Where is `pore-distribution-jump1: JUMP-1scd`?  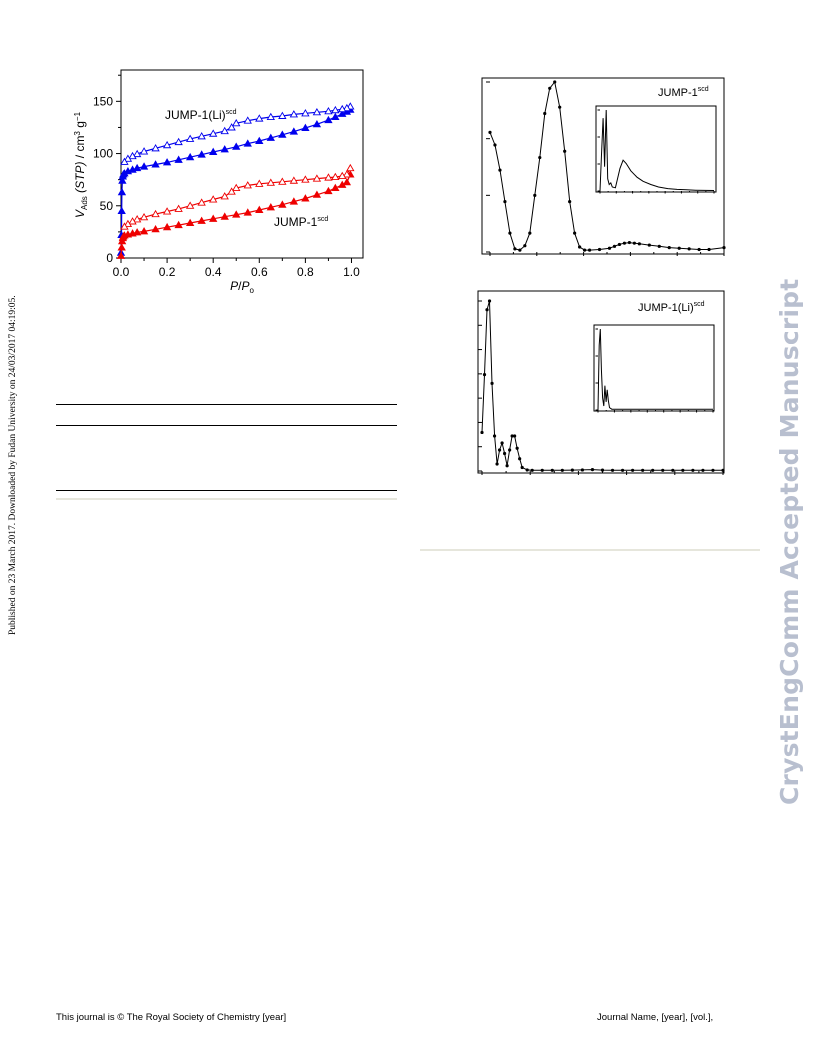
pore-distribution-jump1: JUMP-1scd is located at coordinates (603, 166).